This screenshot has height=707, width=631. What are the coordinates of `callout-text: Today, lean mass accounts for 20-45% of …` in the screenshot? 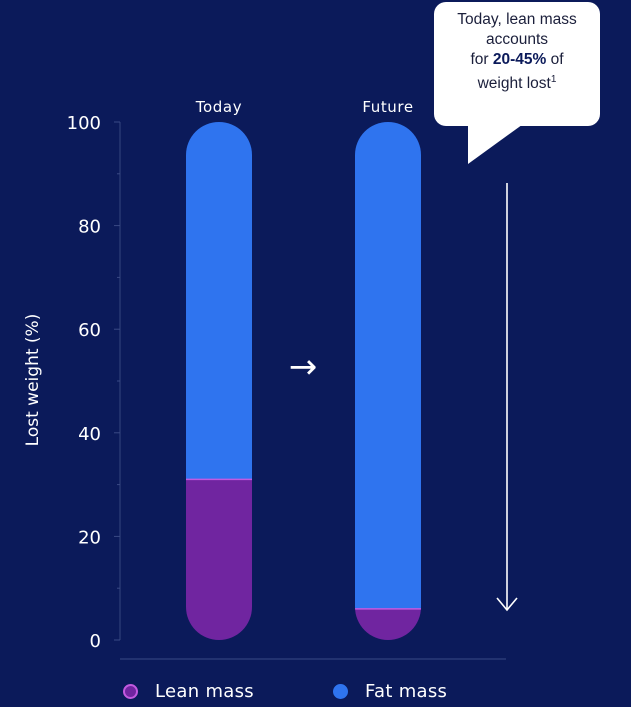 It's located at (517, 52).